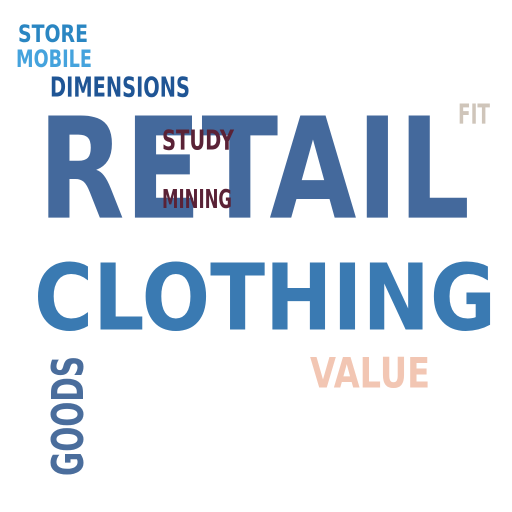 The height and width of the screenshot is (512, 512). Describe the element at coordinates (53, 33) in the screenshot. I see `word-store: STORE` at that location.